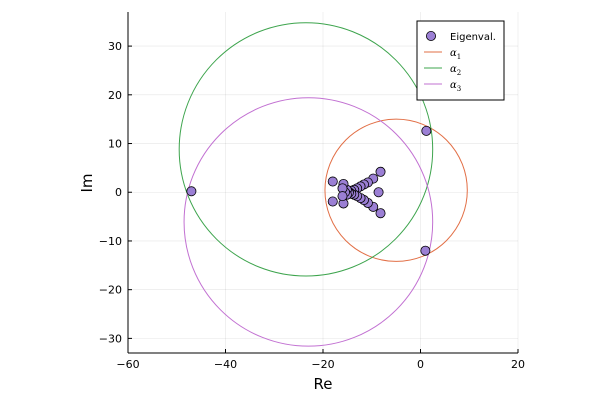 The height and width of the screenshot is (400, 600). Describe the element at coordinates (455, 70) in the screenshot. I see `legend-label-alpha-2: α2` at that location.